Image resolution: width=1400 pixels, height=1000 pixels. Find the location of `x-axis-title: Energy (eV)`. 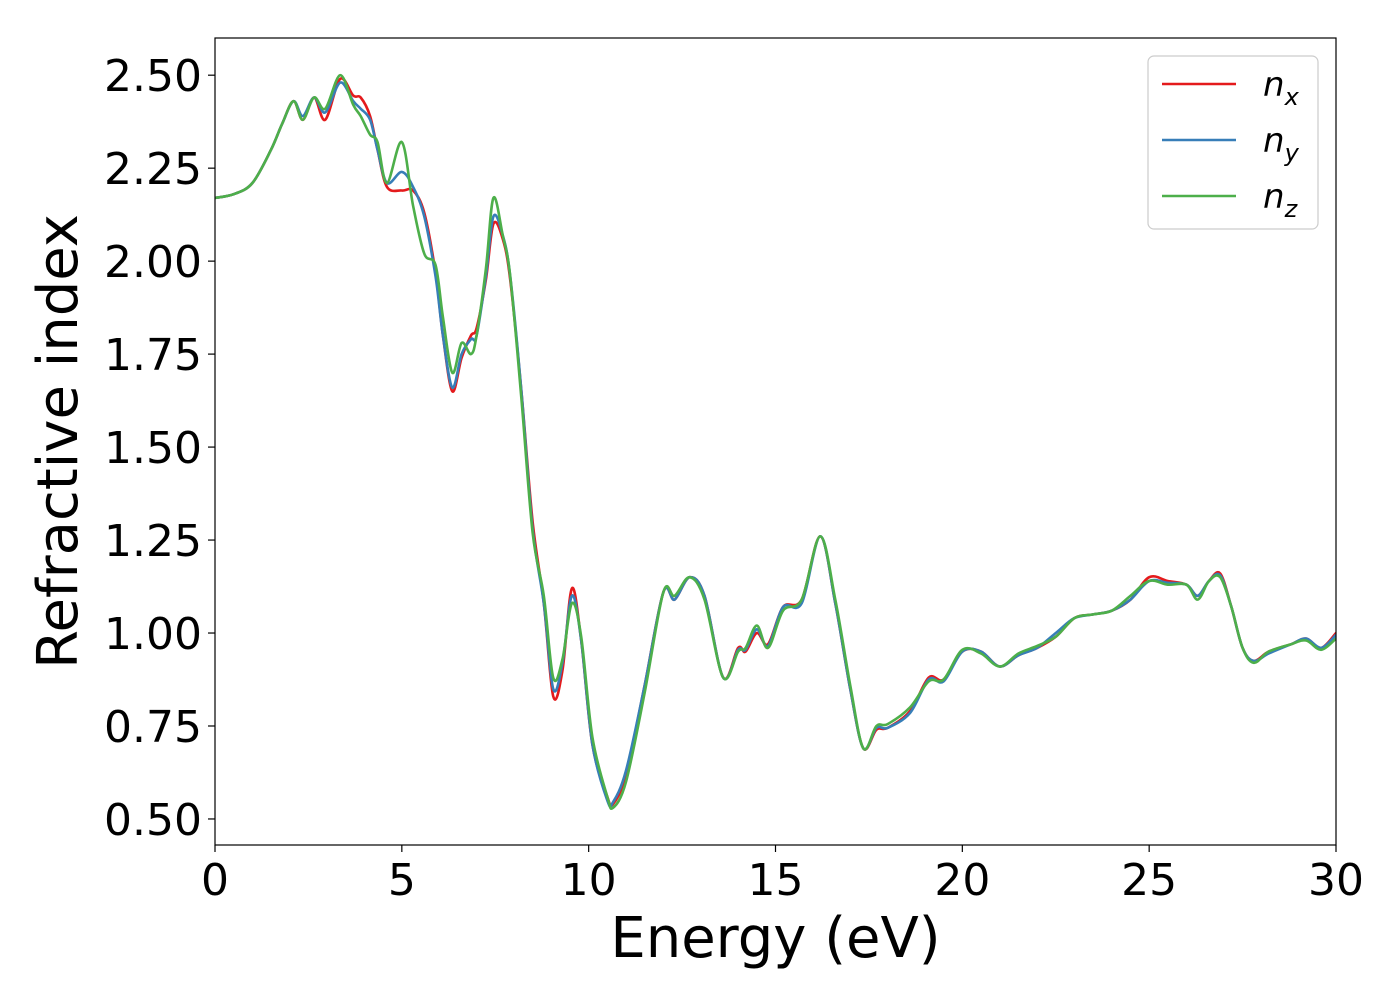

x-axis-title: Energy (eV) is located at coordinates (775, 938).